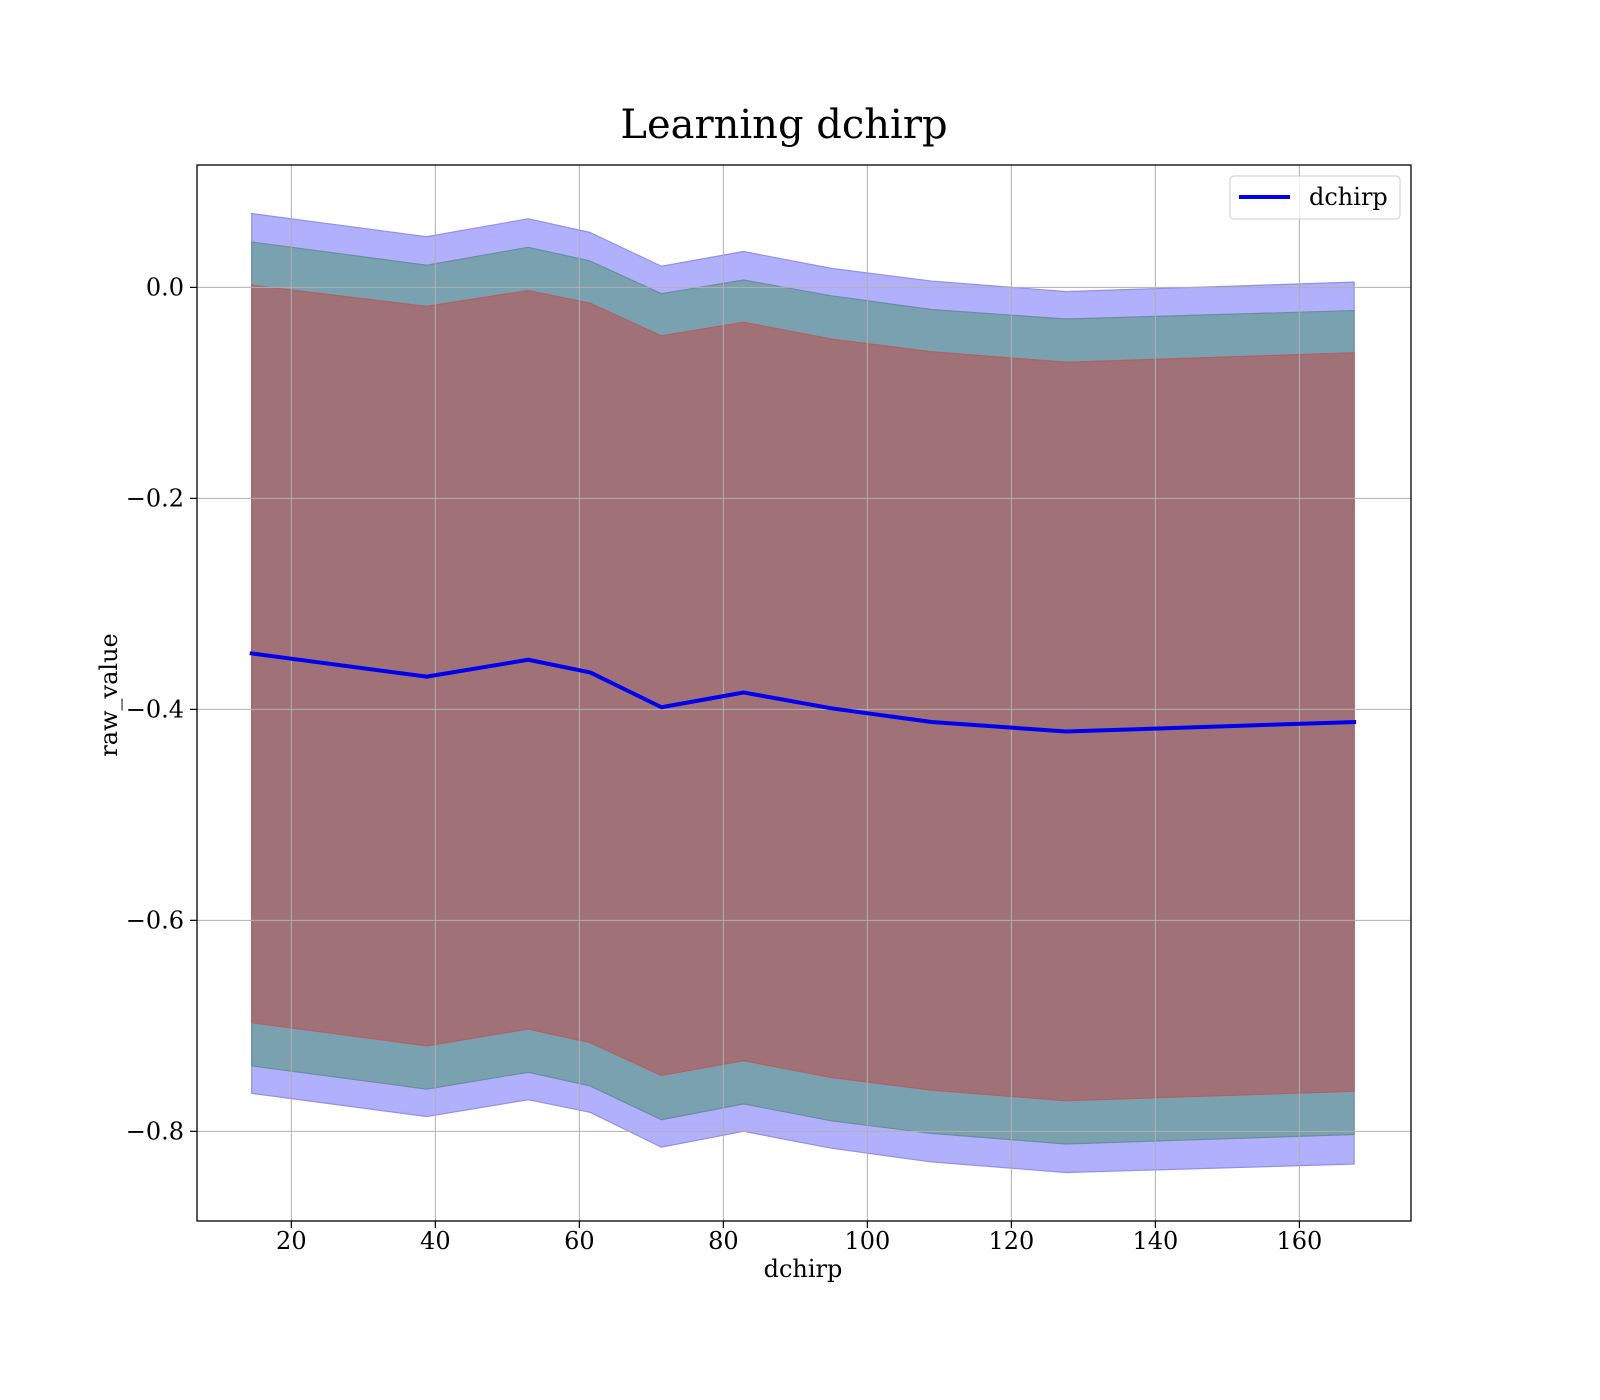 The height and width of the screenshot is (1400, 1600). I want to click on x-tick-label: 120, so click(1011, 1241).